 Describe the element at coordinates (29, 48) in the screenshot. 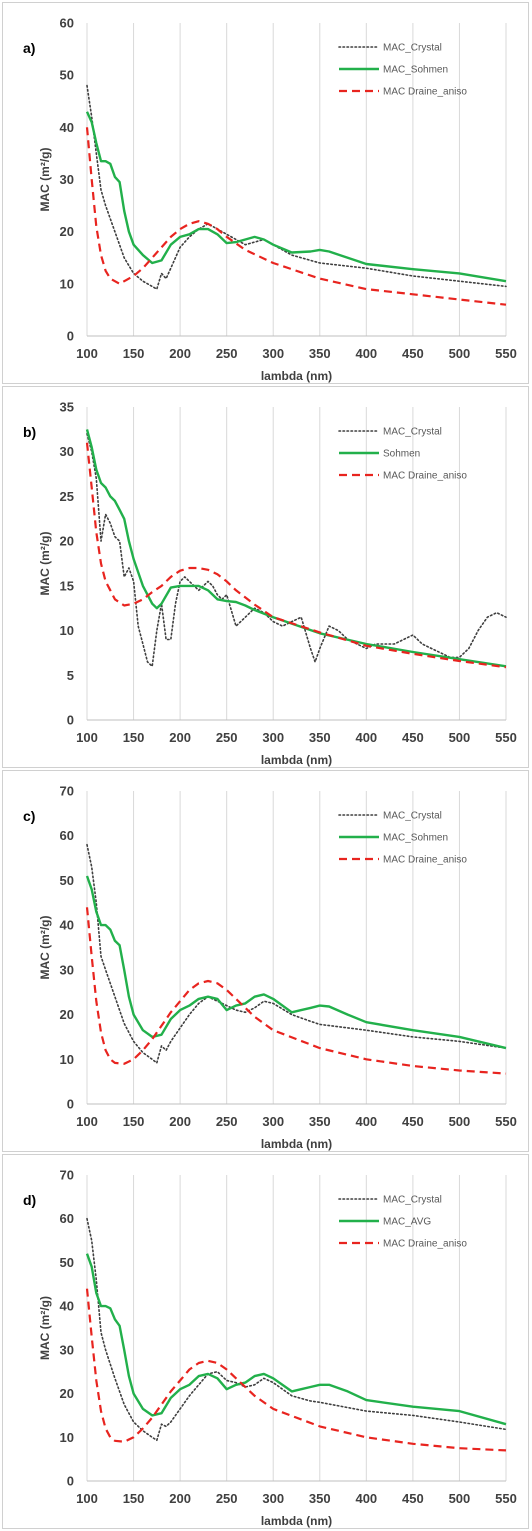

I see `panel-label: a)` at that location.